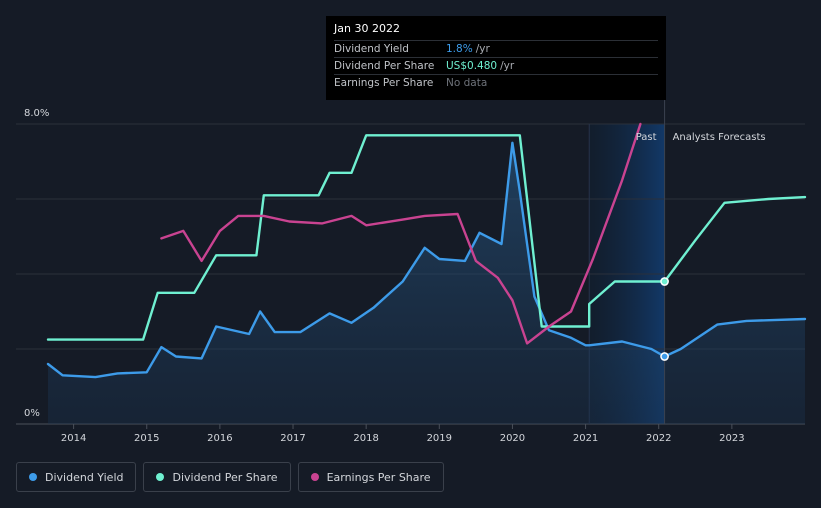  Describe the element at coordinates (225, 477) in the screenshot. I see `legend-label: Dividend Per Share` at that location.